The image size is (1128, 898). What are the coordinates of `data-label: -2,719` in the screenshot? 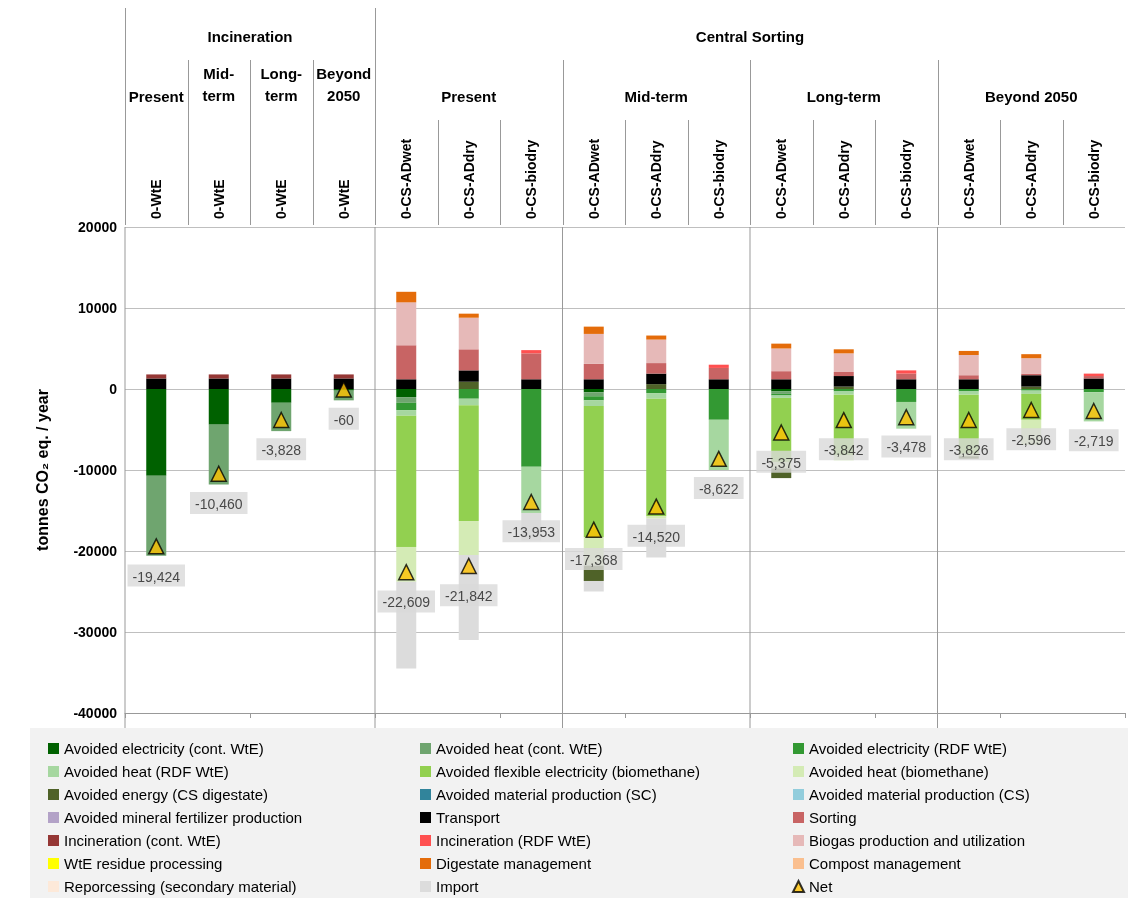 It's located at (1093, 441).